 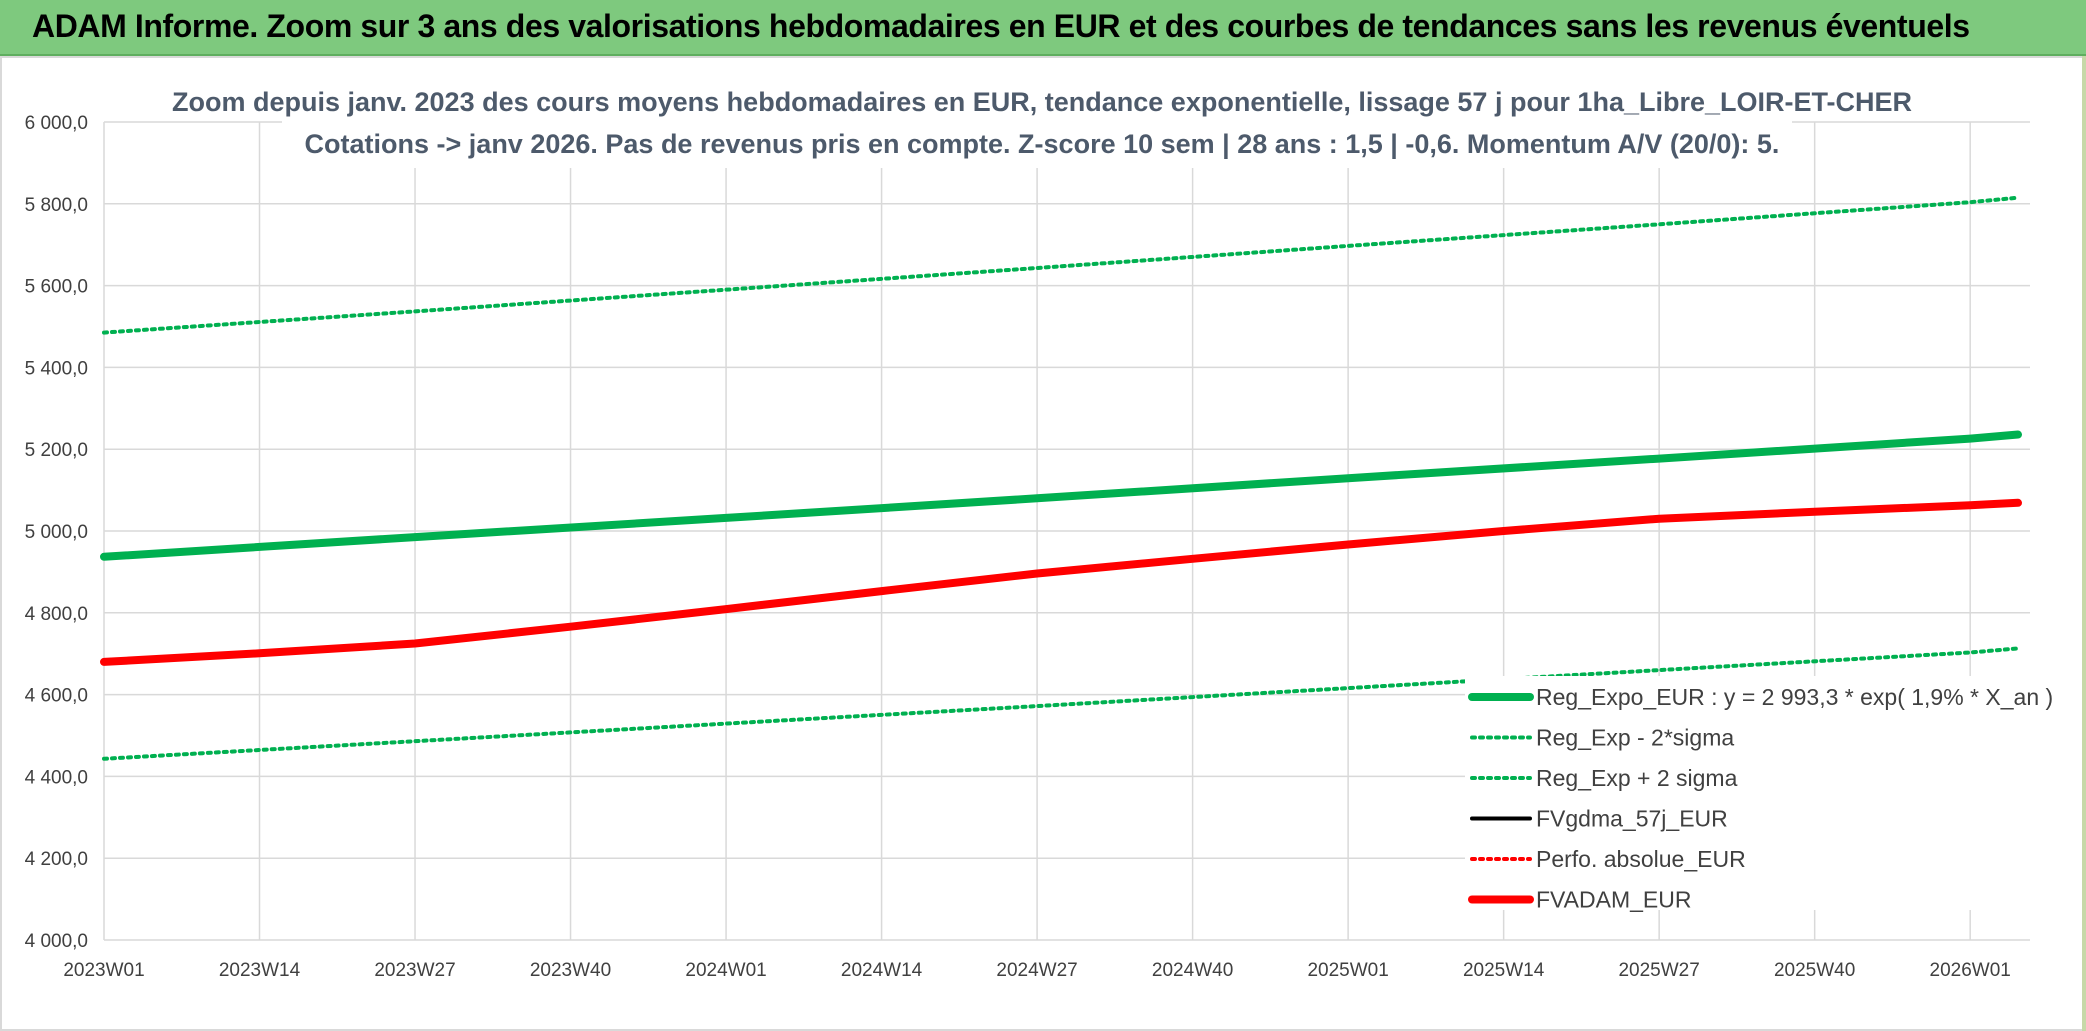 I want to click on y-tick-label: 5 400,0, so click(x=56, y=368).